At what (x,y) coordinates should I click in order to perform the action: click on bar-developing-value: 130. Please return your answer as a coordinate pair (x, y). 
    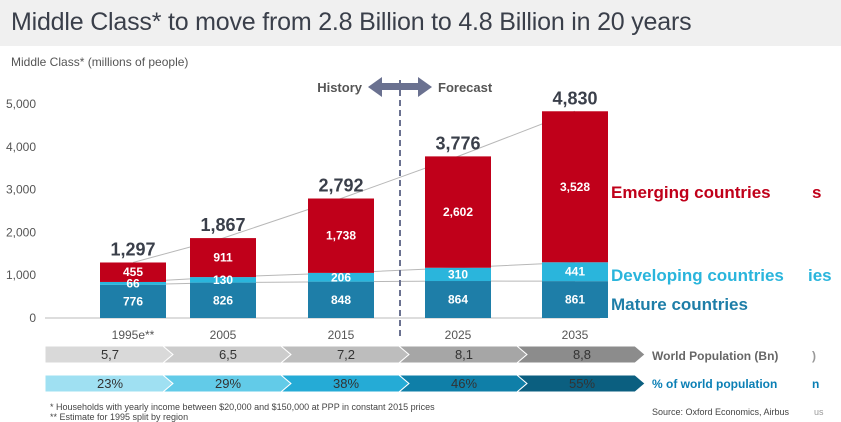
    Looking at the image, I should click on (223, 280).